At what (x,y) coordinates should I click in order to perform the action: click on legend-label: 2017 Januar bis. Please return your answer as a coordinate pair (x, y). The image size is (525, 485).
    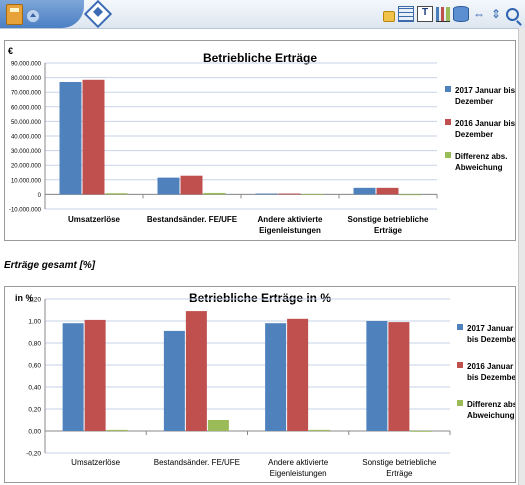
    Looking at the image, I should click on (485, 90).